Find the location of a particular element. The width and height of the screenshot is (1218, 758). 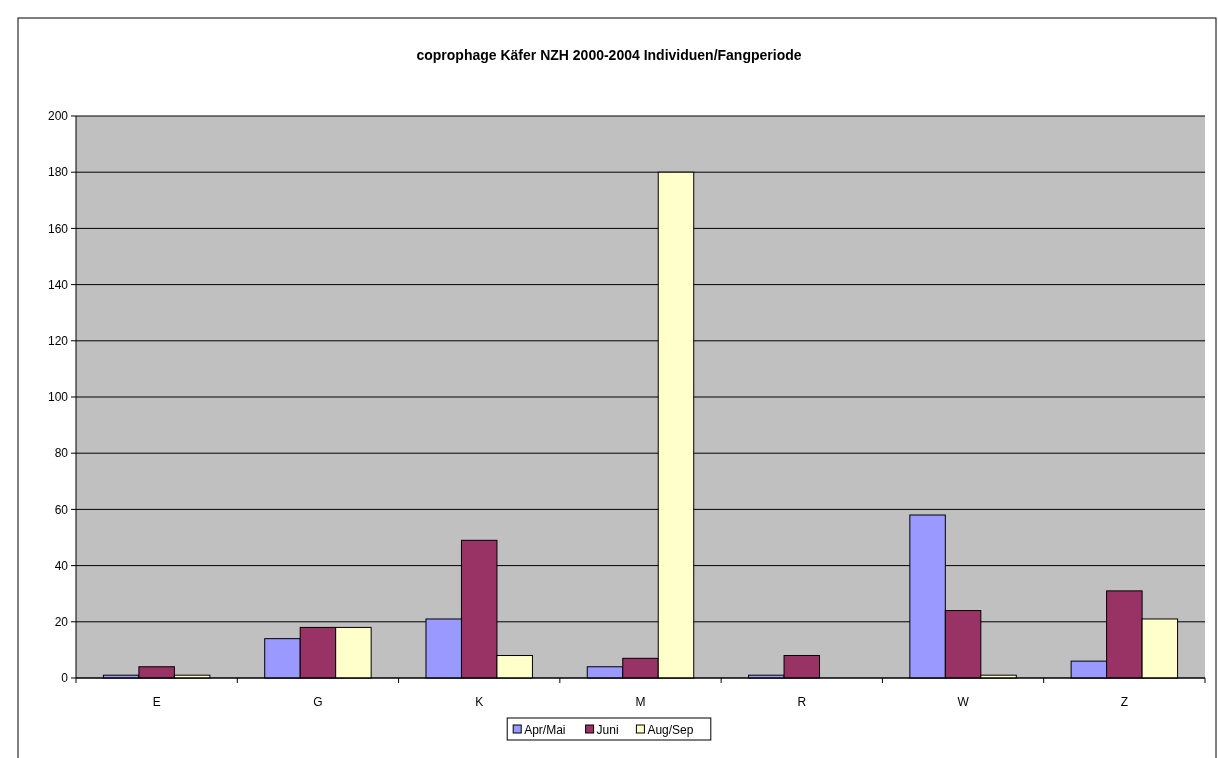

y-tick-label: 180 is located at coordinates (58, 172).